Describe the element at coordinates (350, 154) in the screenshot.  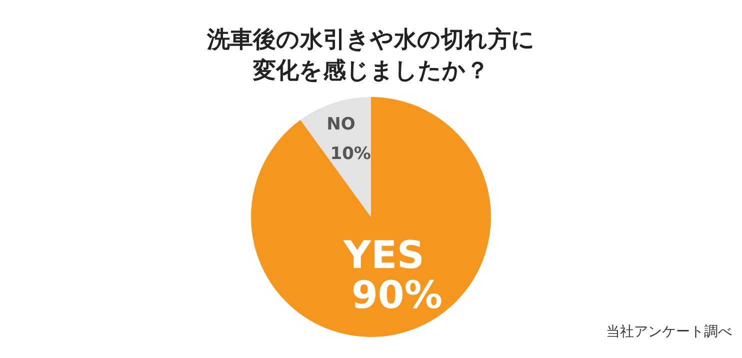
I see `data-label: 10%` at that location.